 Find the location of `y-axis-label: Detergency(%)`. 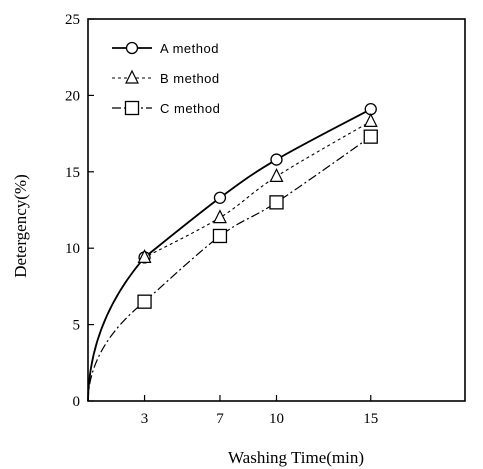

y-axis-label: Detergency(%) is located at coordinates (20, 226).